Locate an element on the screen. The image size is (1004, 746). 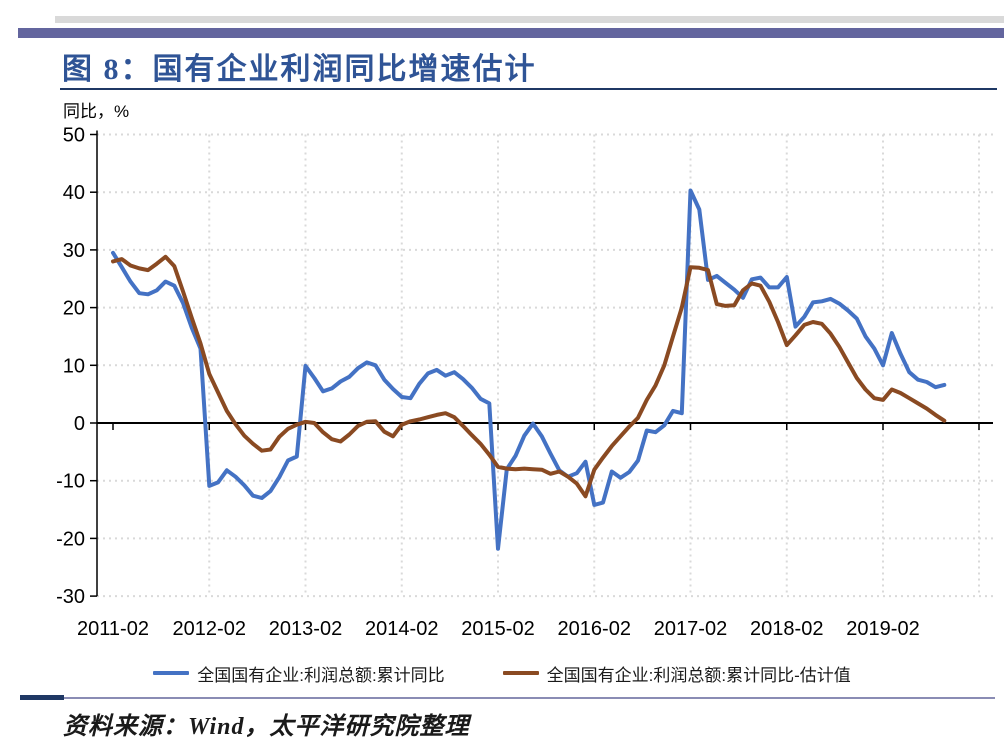
svg-text: -10 is located at coordinates (70, 482).